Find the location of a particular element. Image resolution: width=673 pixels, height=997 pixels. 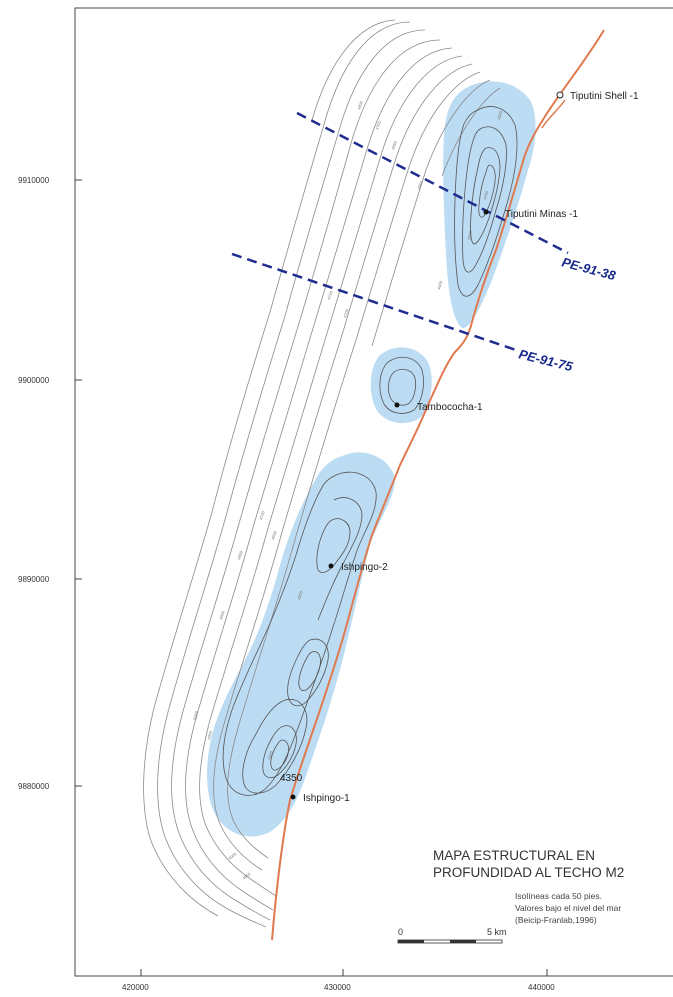

contours-tambococha is located at coordinates (401, 385).